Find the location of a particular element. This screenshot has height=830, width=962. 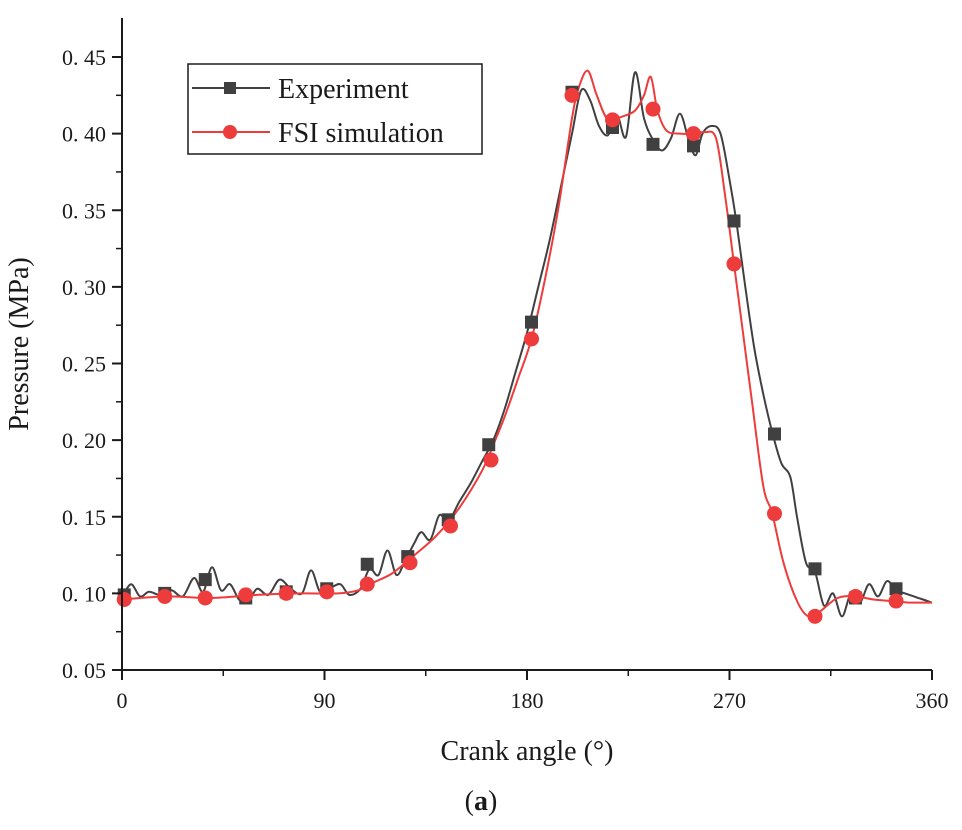

y-tick-label: 0. 35 is located at coordinates (84, 210).